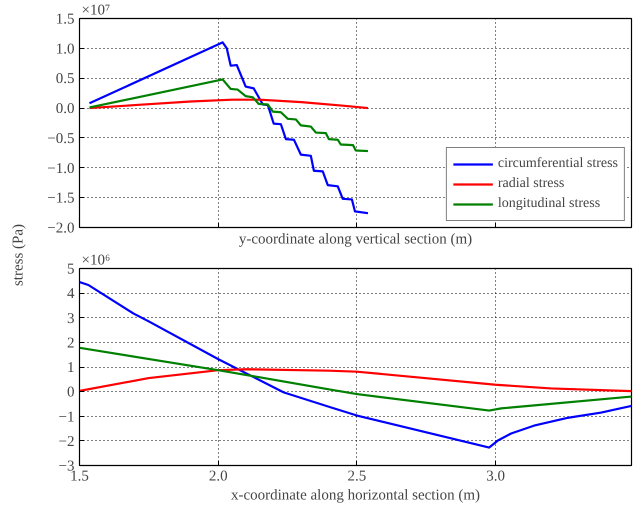  Describe the element at coordinates (61, 198) in the screenshot. I see `y-tick-label: −1.5` at that location.